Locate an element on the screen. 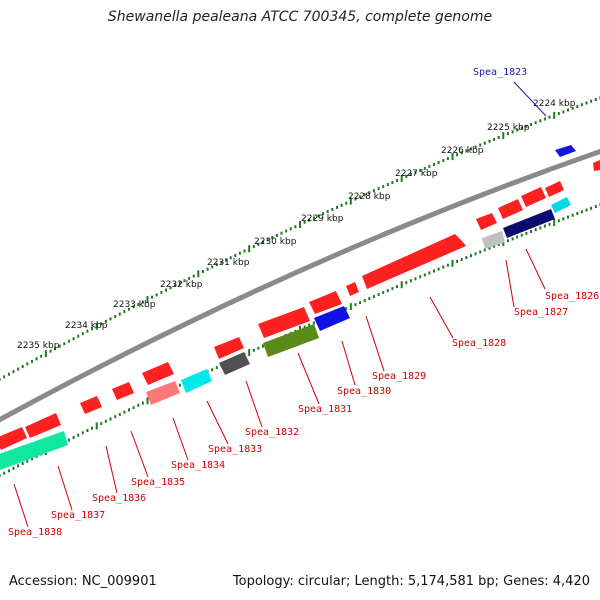 The width and height of the screenshot is (600, 600). kbp-label: 2235 kbp is located at coordinates (38, 346).